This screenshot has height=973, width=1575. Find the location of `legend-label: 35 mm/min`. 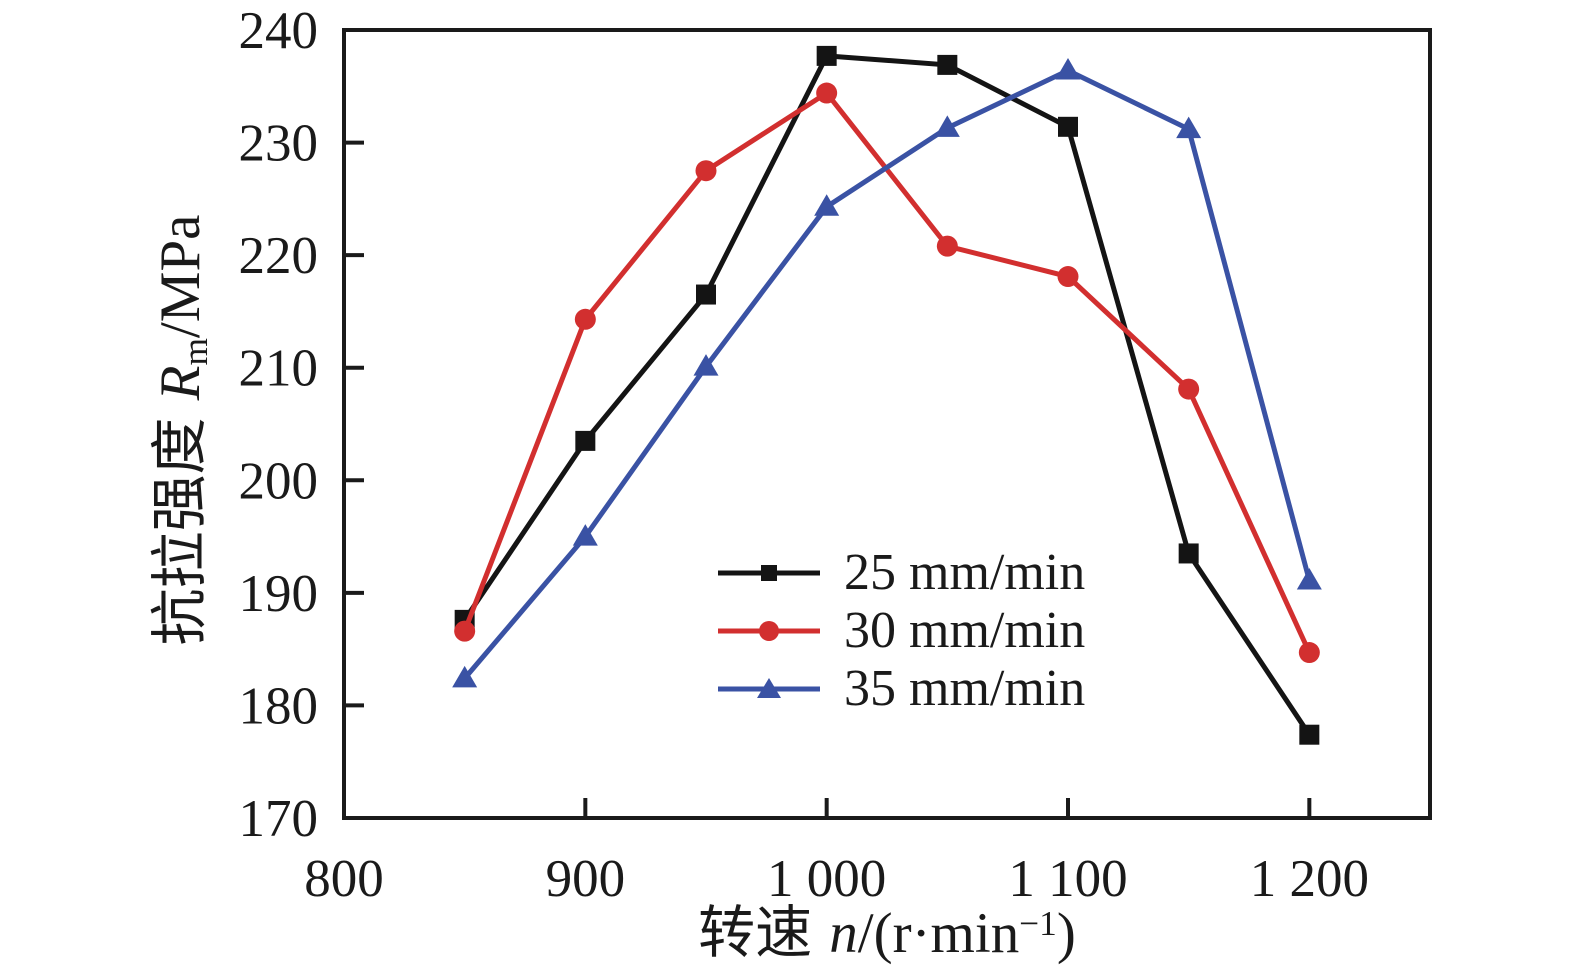

legend-label: 35 mm/min is located at coordinates (965, 688).